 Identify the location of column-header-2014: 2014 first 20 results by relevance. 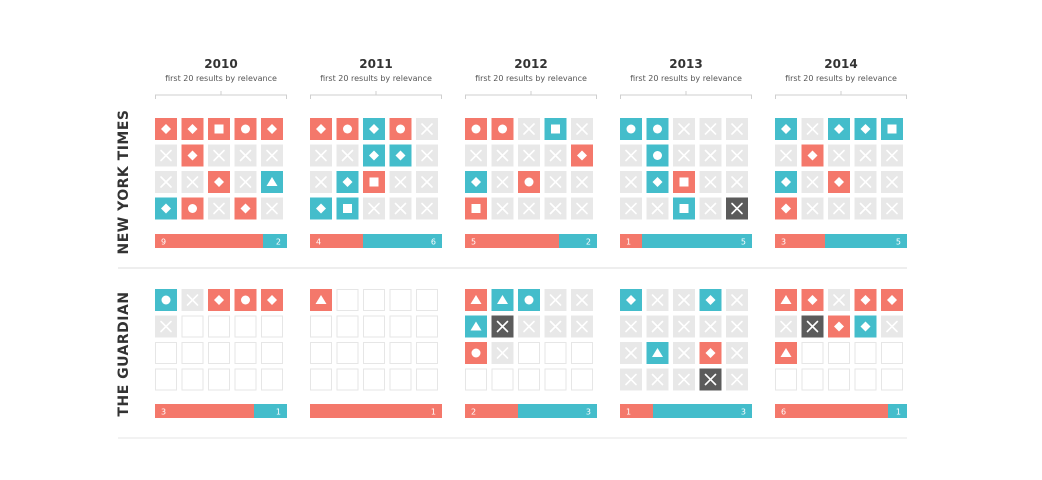
(841, 70).